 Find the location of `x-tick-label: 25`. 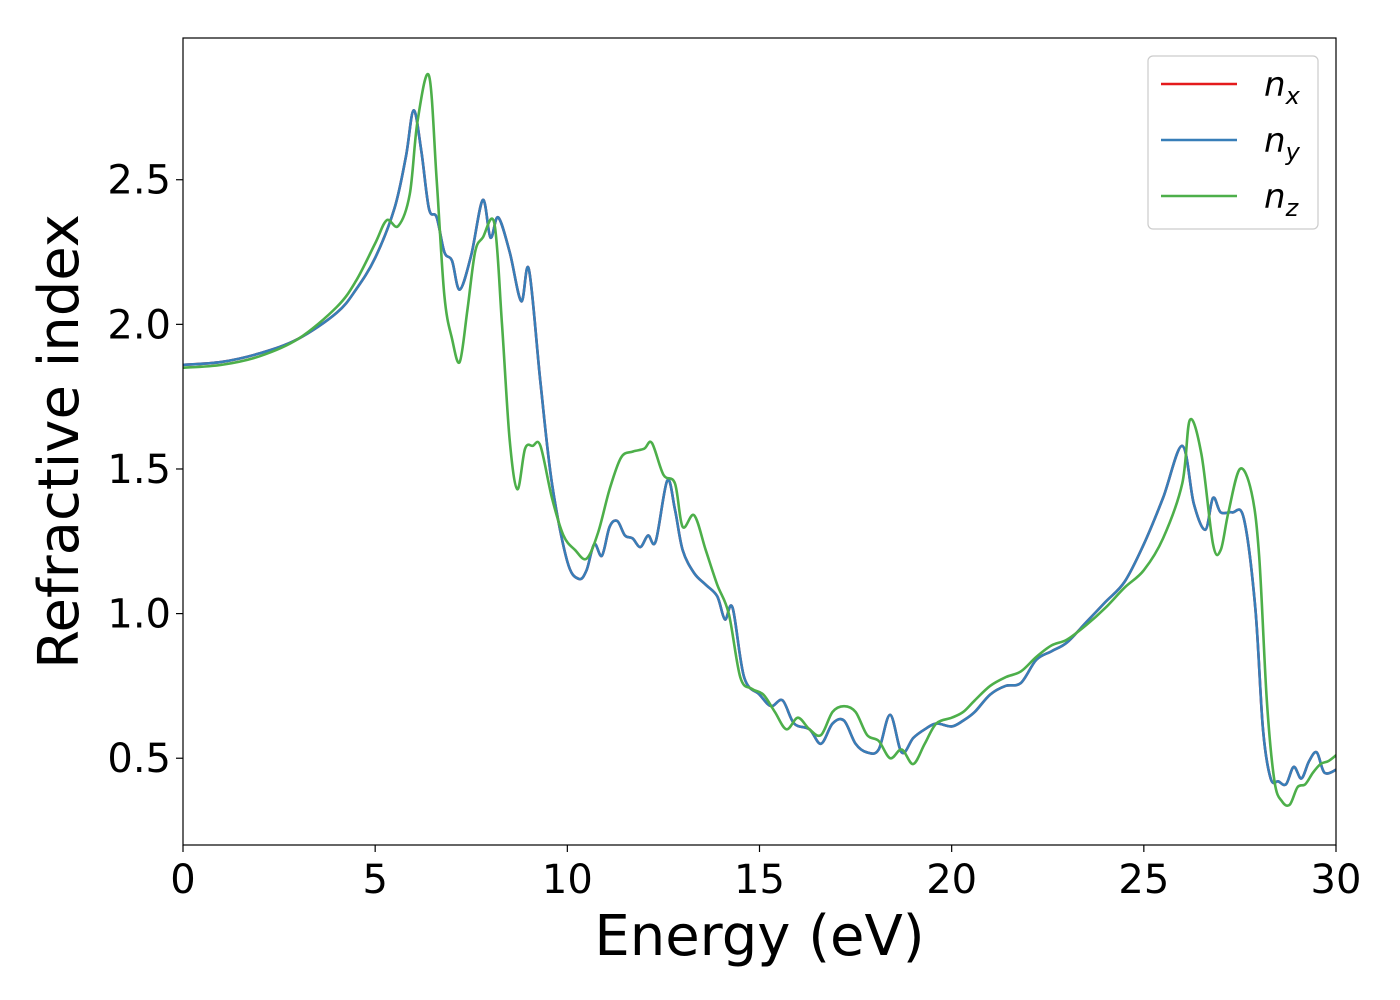

x-tick-label: 25 is located at coordinates (1143, 880).